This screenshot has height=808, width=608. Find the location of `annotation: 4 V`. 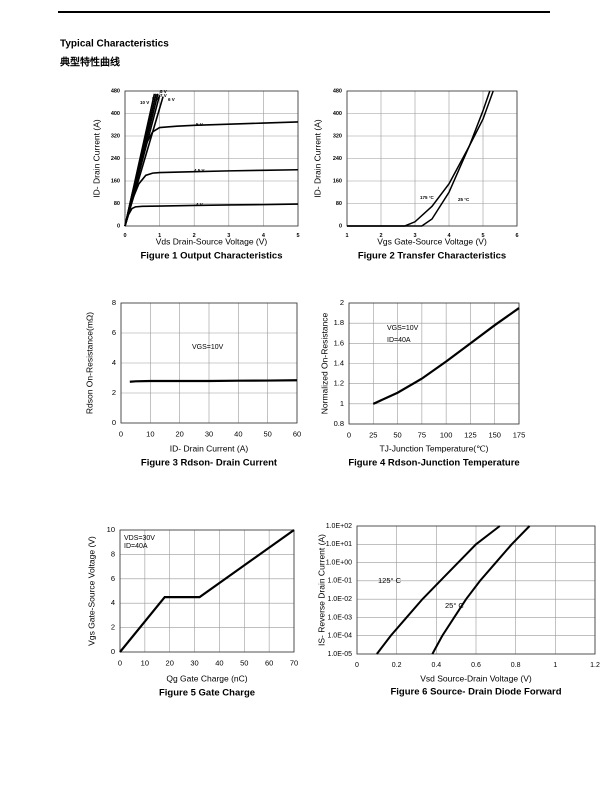

annotation: 4 V is located at coordinates (199, 204).